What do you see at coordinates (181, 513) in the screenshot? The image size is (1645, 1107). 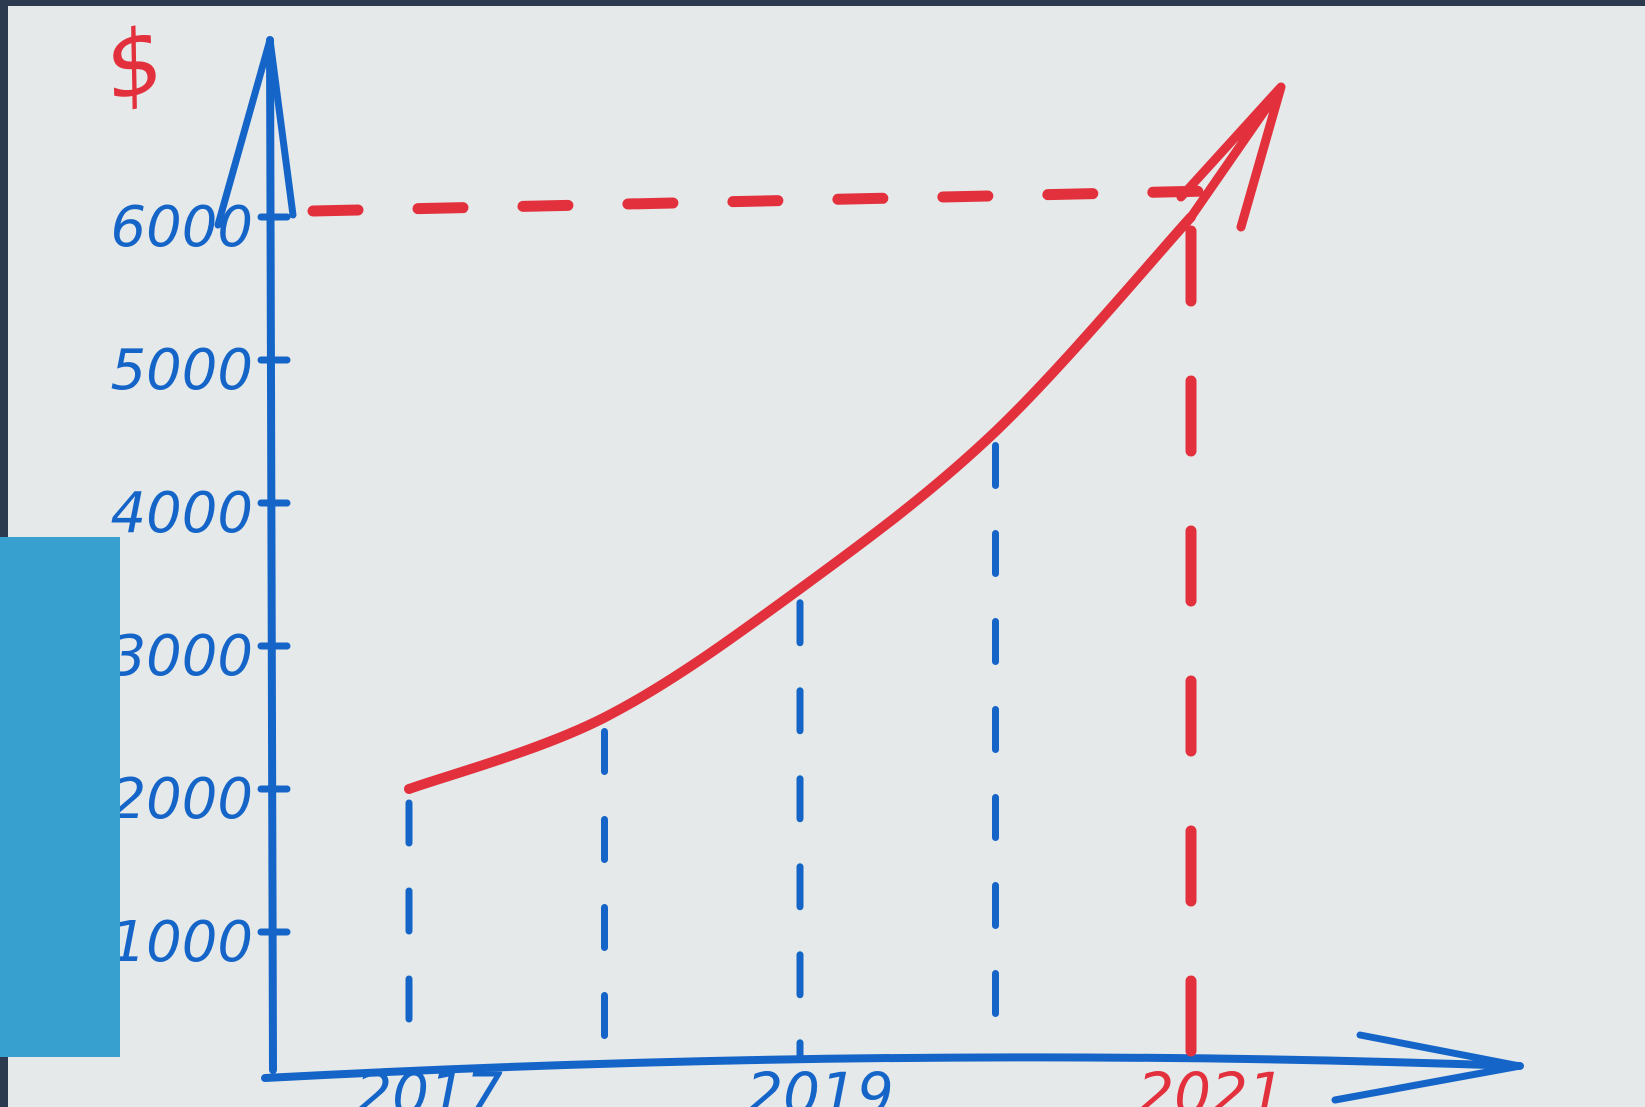 I see `y-tick-label: 4000` at bounding box center [181, 513].